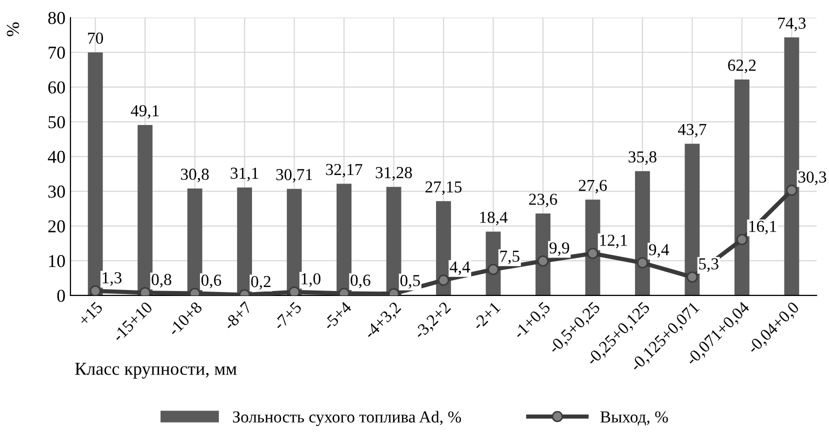 Image resolution: width=829 pixels, height=441 pixels. What do you see at coordinates (195, 175) in the screenshot?
I see `data-label: 30,8` at bounding box center [195, 175].